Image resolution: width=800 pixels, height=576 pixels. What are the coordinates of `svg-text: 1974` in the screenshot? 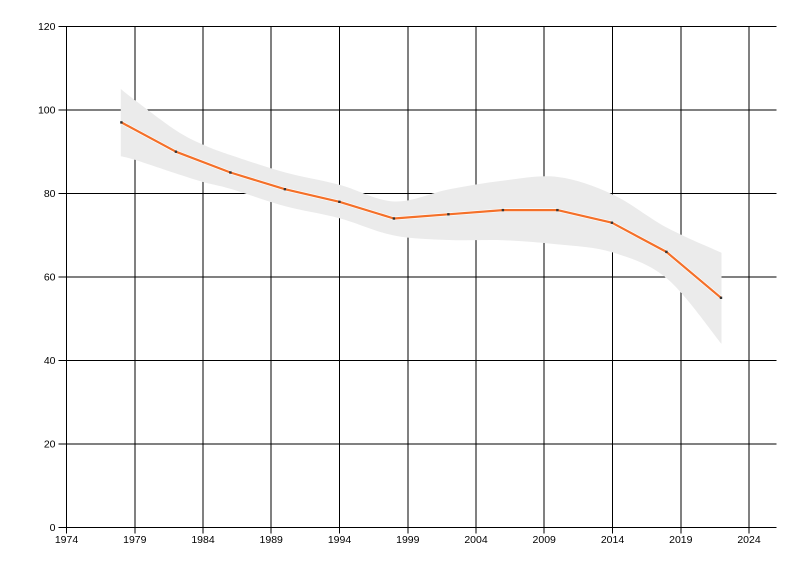 It's located at (67, 540).